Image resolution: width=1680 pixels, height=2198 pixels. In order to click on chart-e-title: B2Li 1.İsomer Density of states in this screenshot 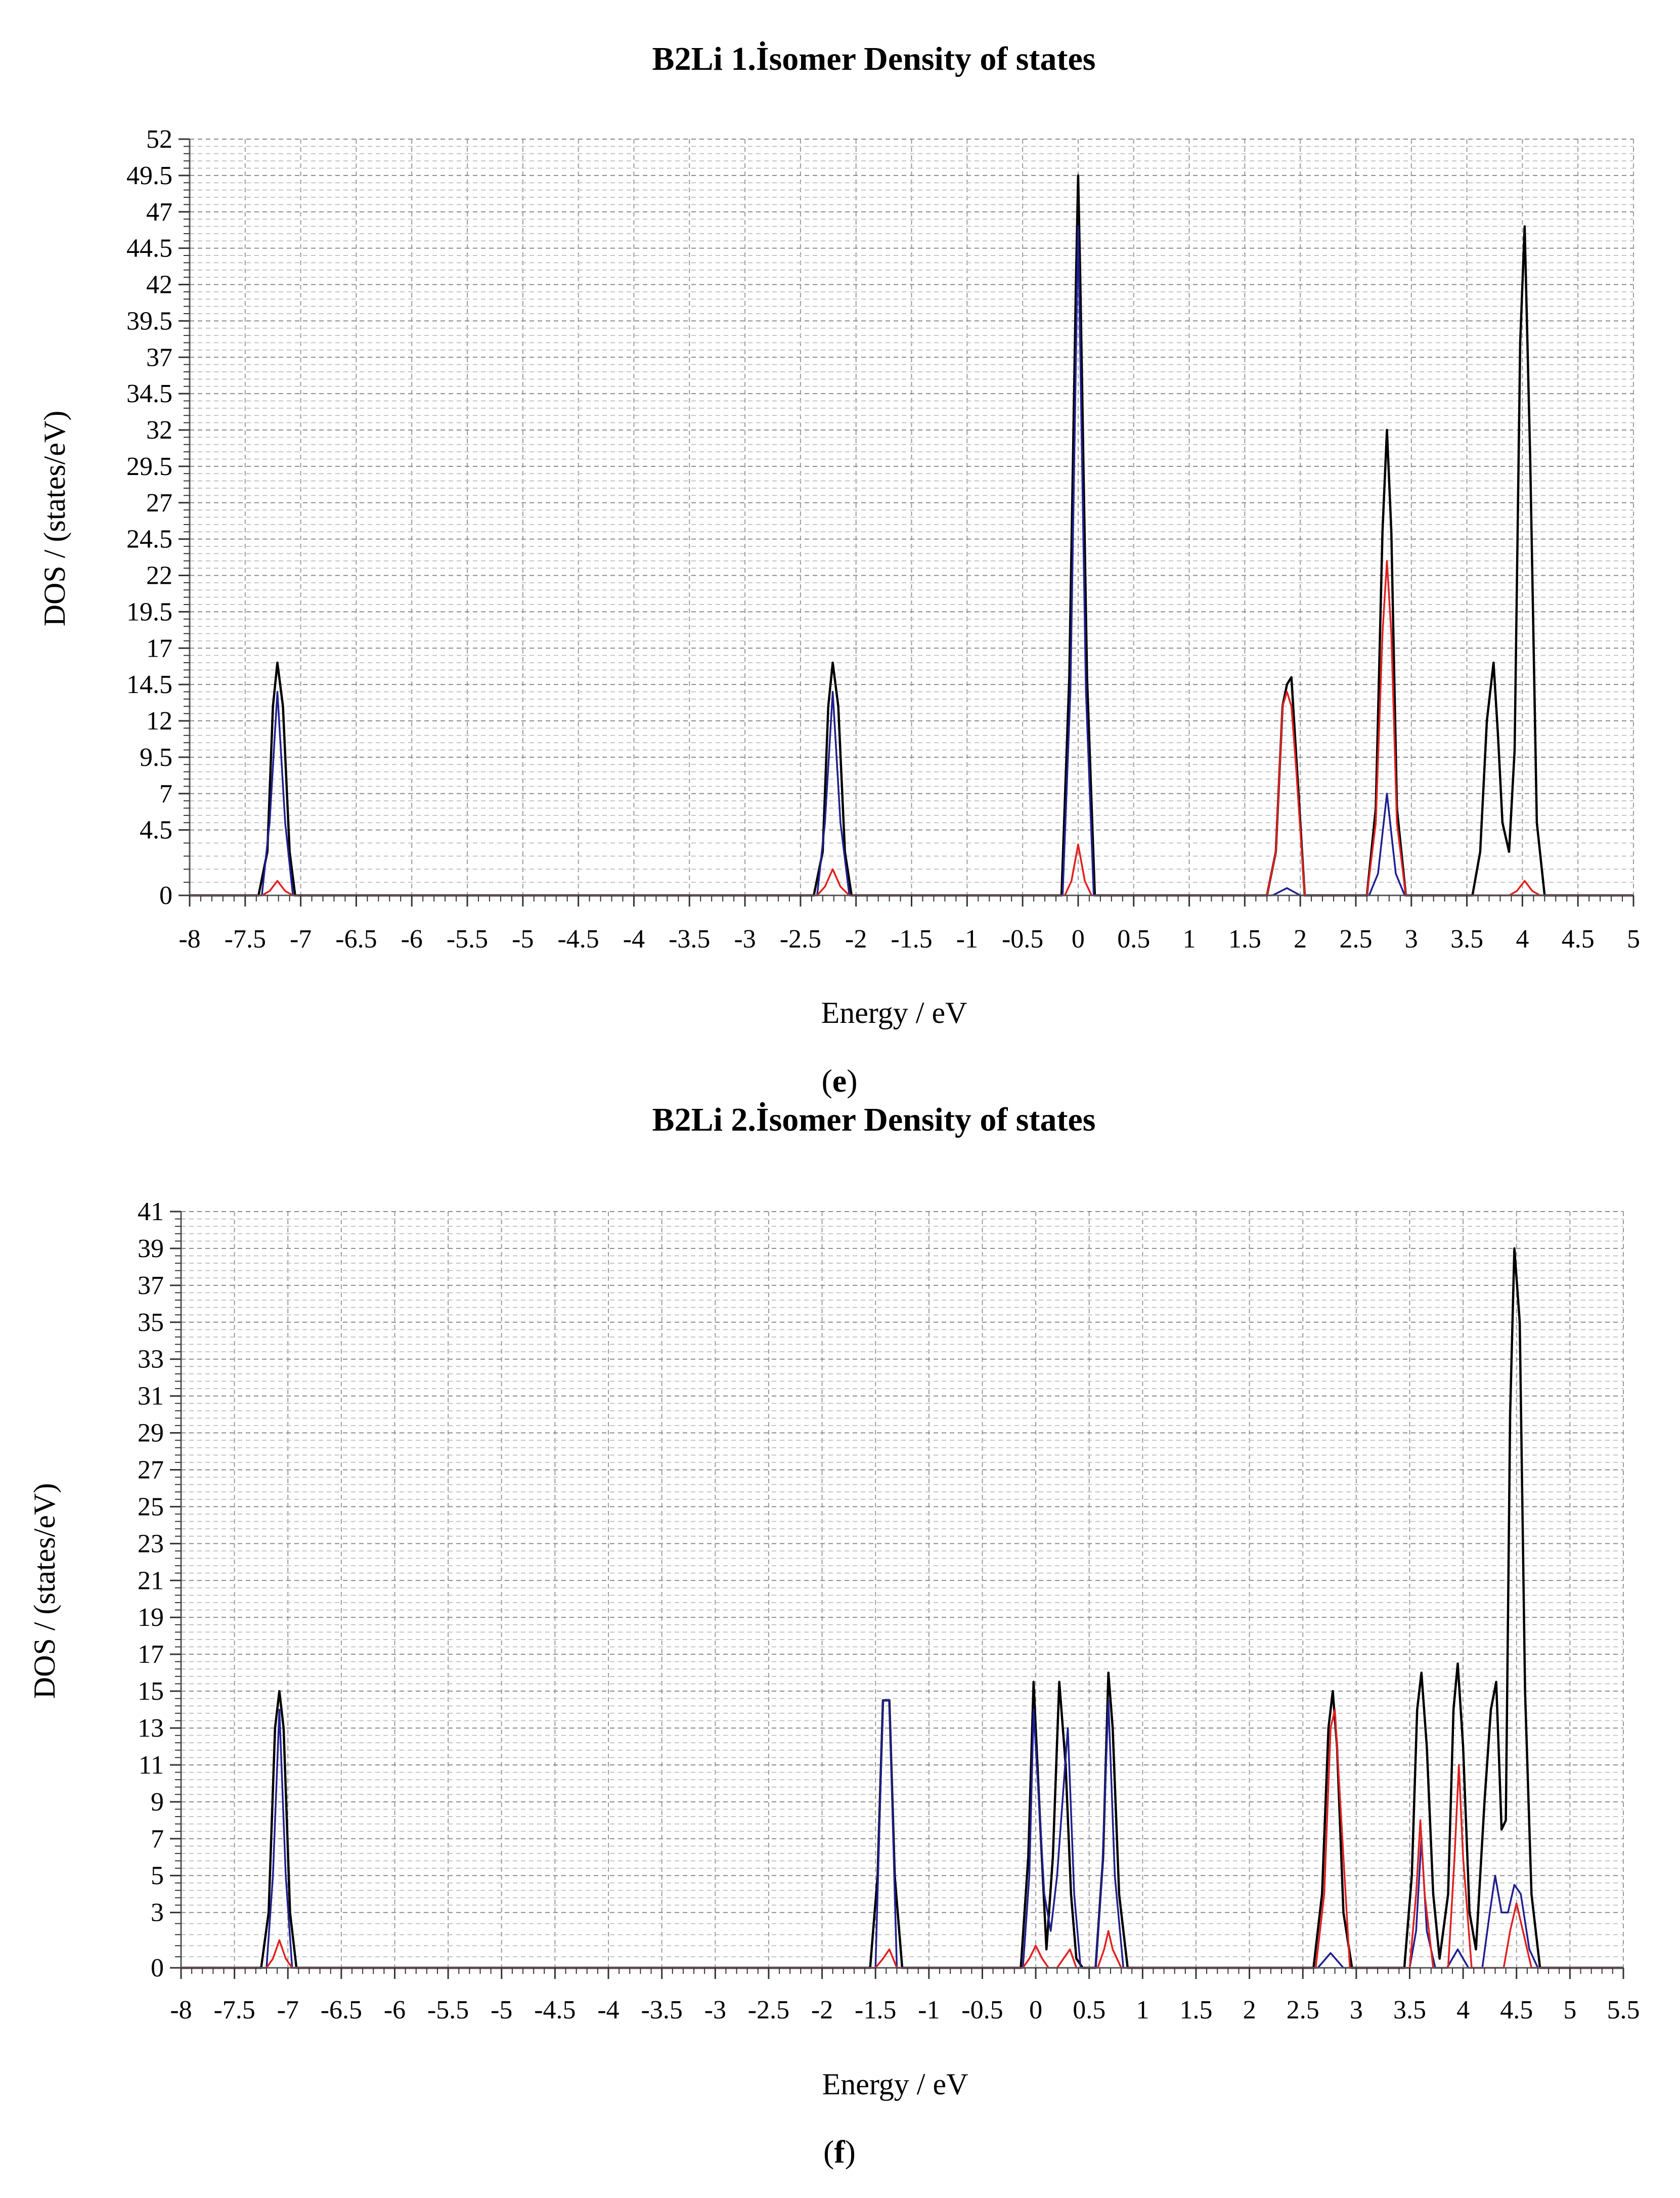, I will do `click(874, 58)`.